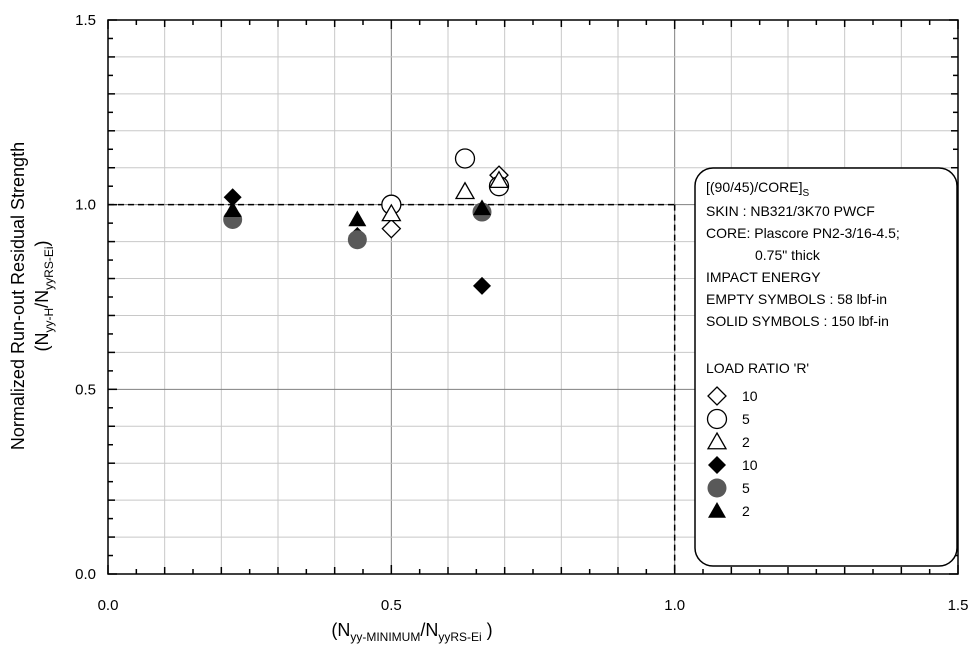  What do you see at coordinates (85, 297) in the screenshot?
I see `y-tick-labels: 0.0 0.5 1.0 1.5` at bounding box center [85, 297].